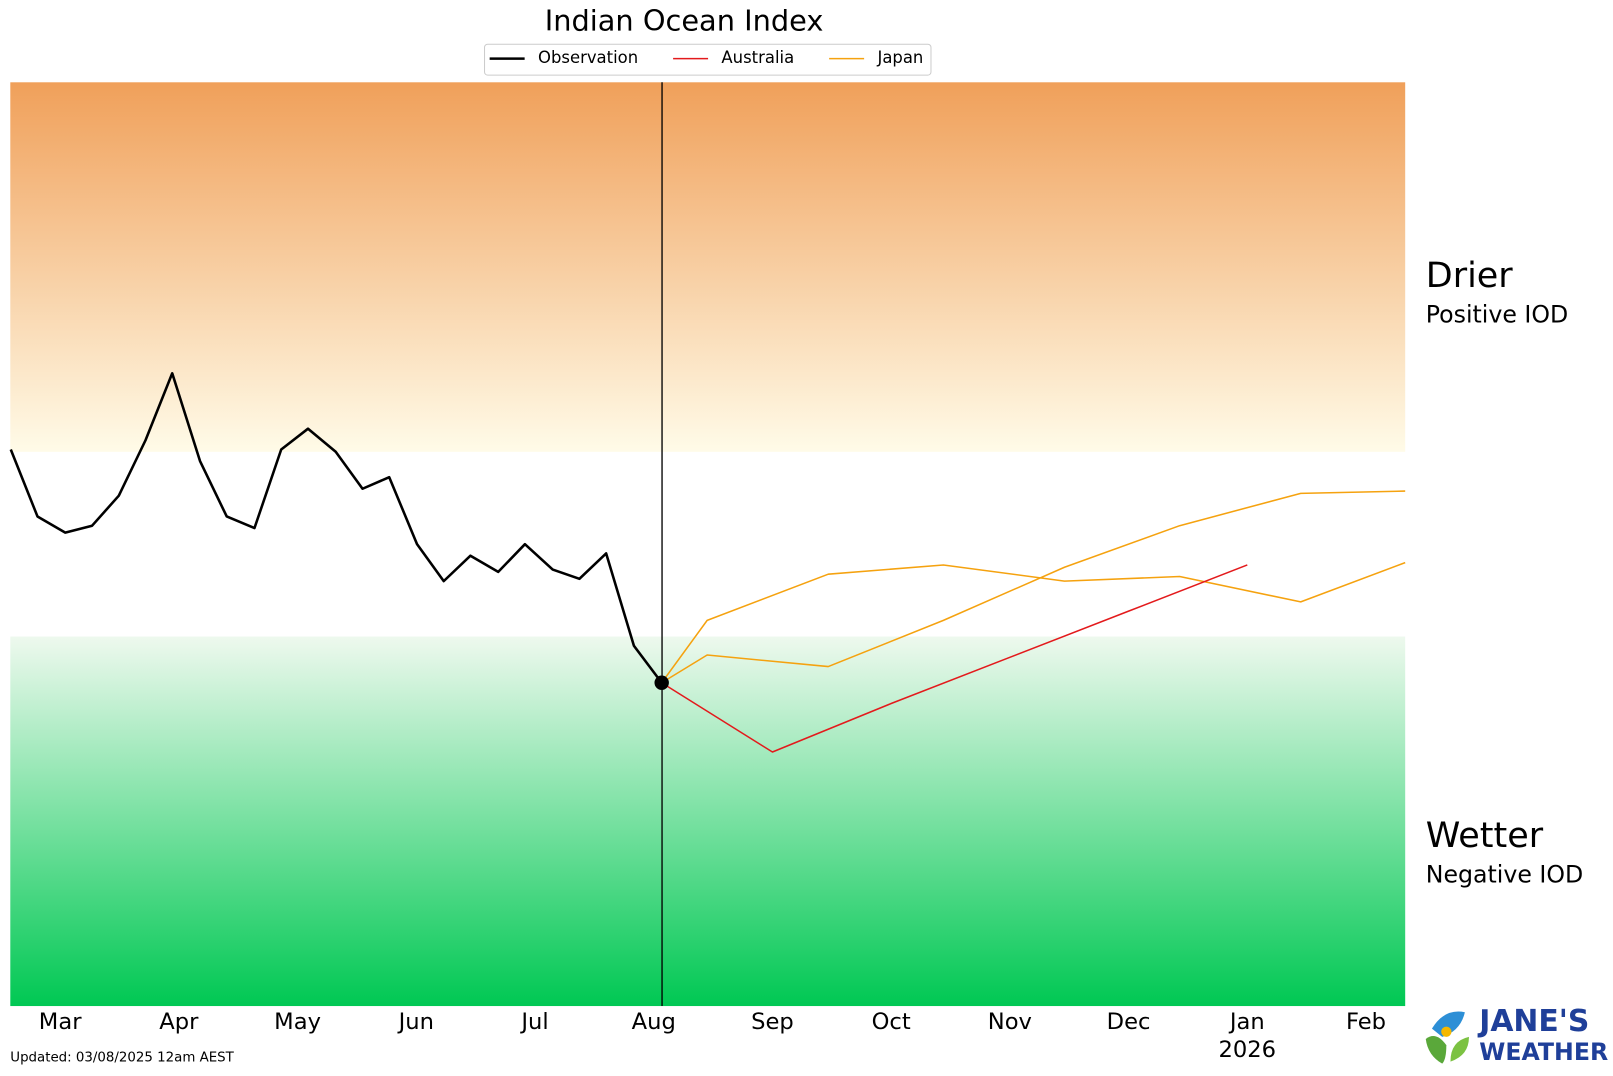 The image size is (1613, 1076). I want to click on x-tick-label: Jan, so click(1246, 1022).